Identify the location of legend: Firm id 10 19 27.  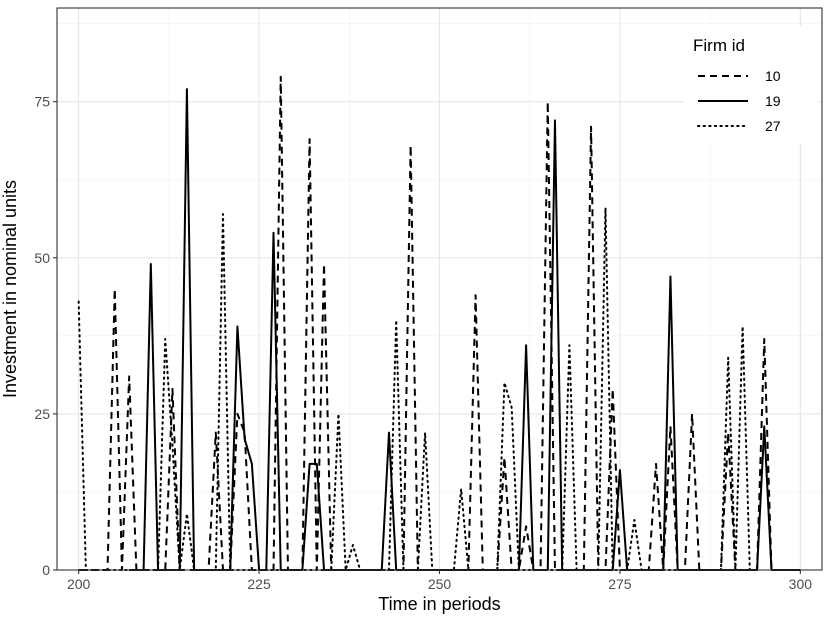
(751, 85).